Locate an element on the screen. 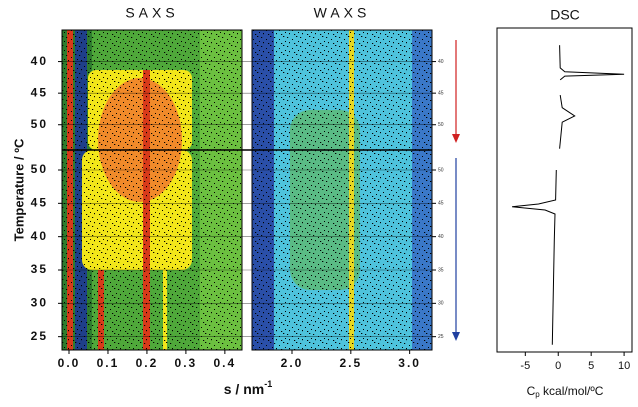 The width and height of the screenshot is (638, 407). y2-tick-label: 25 is located at coordinates (441, 337).